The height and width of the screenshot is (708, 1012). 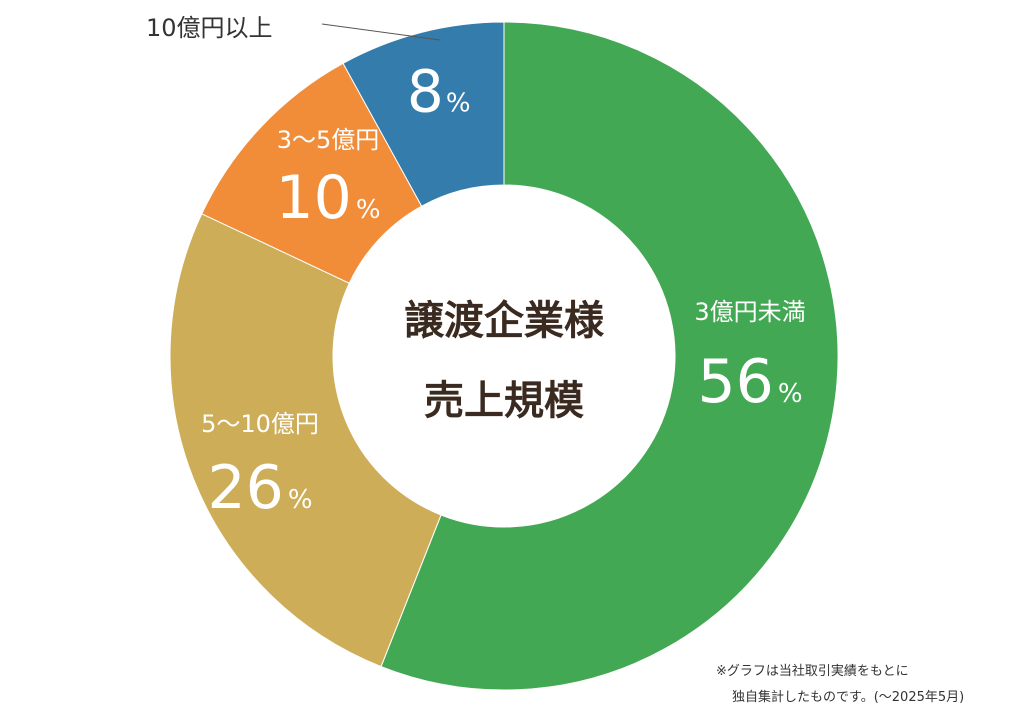 I want to click on slice-label-10oku-ijou: 10億円以上, so click(x=209, y=28).